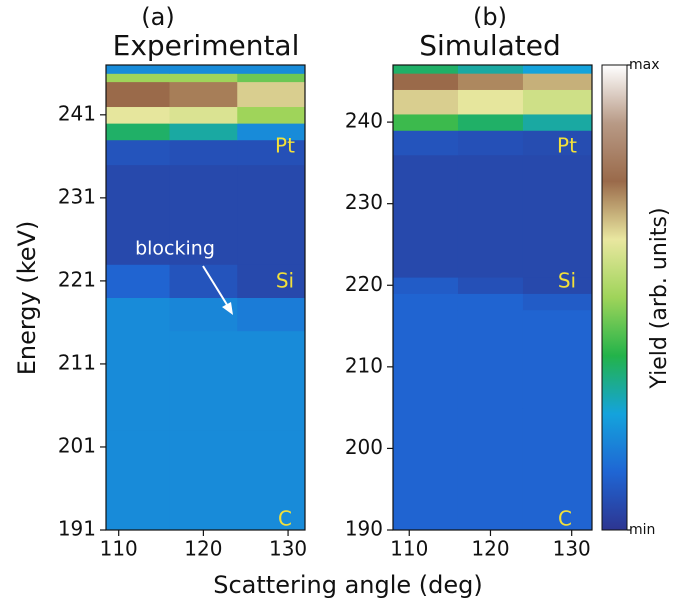 This screenshot has height=605, width=678. Describe the element at coordinates (364, 121) in the screenshot. I see `y-tick-label: 240` at that location.